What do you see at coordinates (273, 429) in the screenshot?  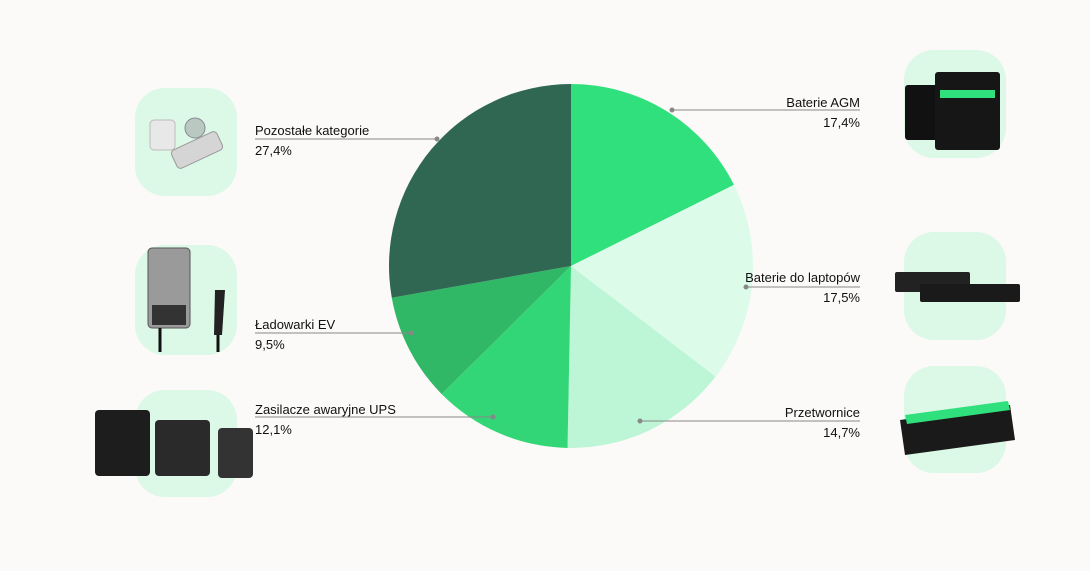 I see `value-label: 12,1%` at bounding box center [273, 429].